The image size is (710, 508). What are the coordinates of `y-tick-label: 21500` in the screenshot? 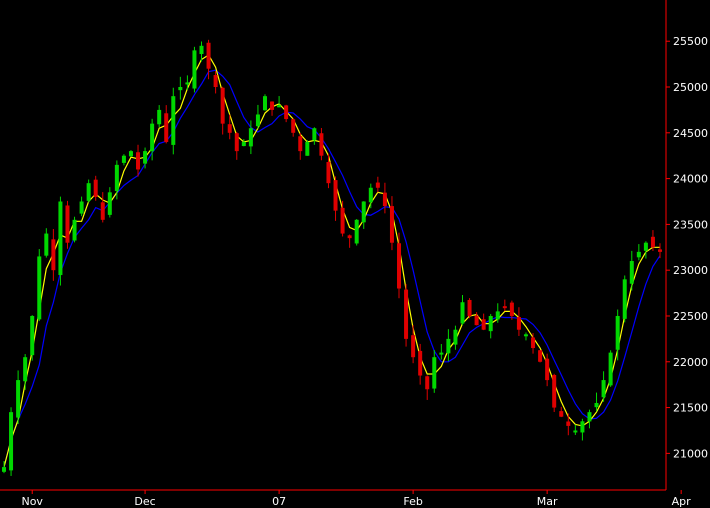 It's located at (690, 408).